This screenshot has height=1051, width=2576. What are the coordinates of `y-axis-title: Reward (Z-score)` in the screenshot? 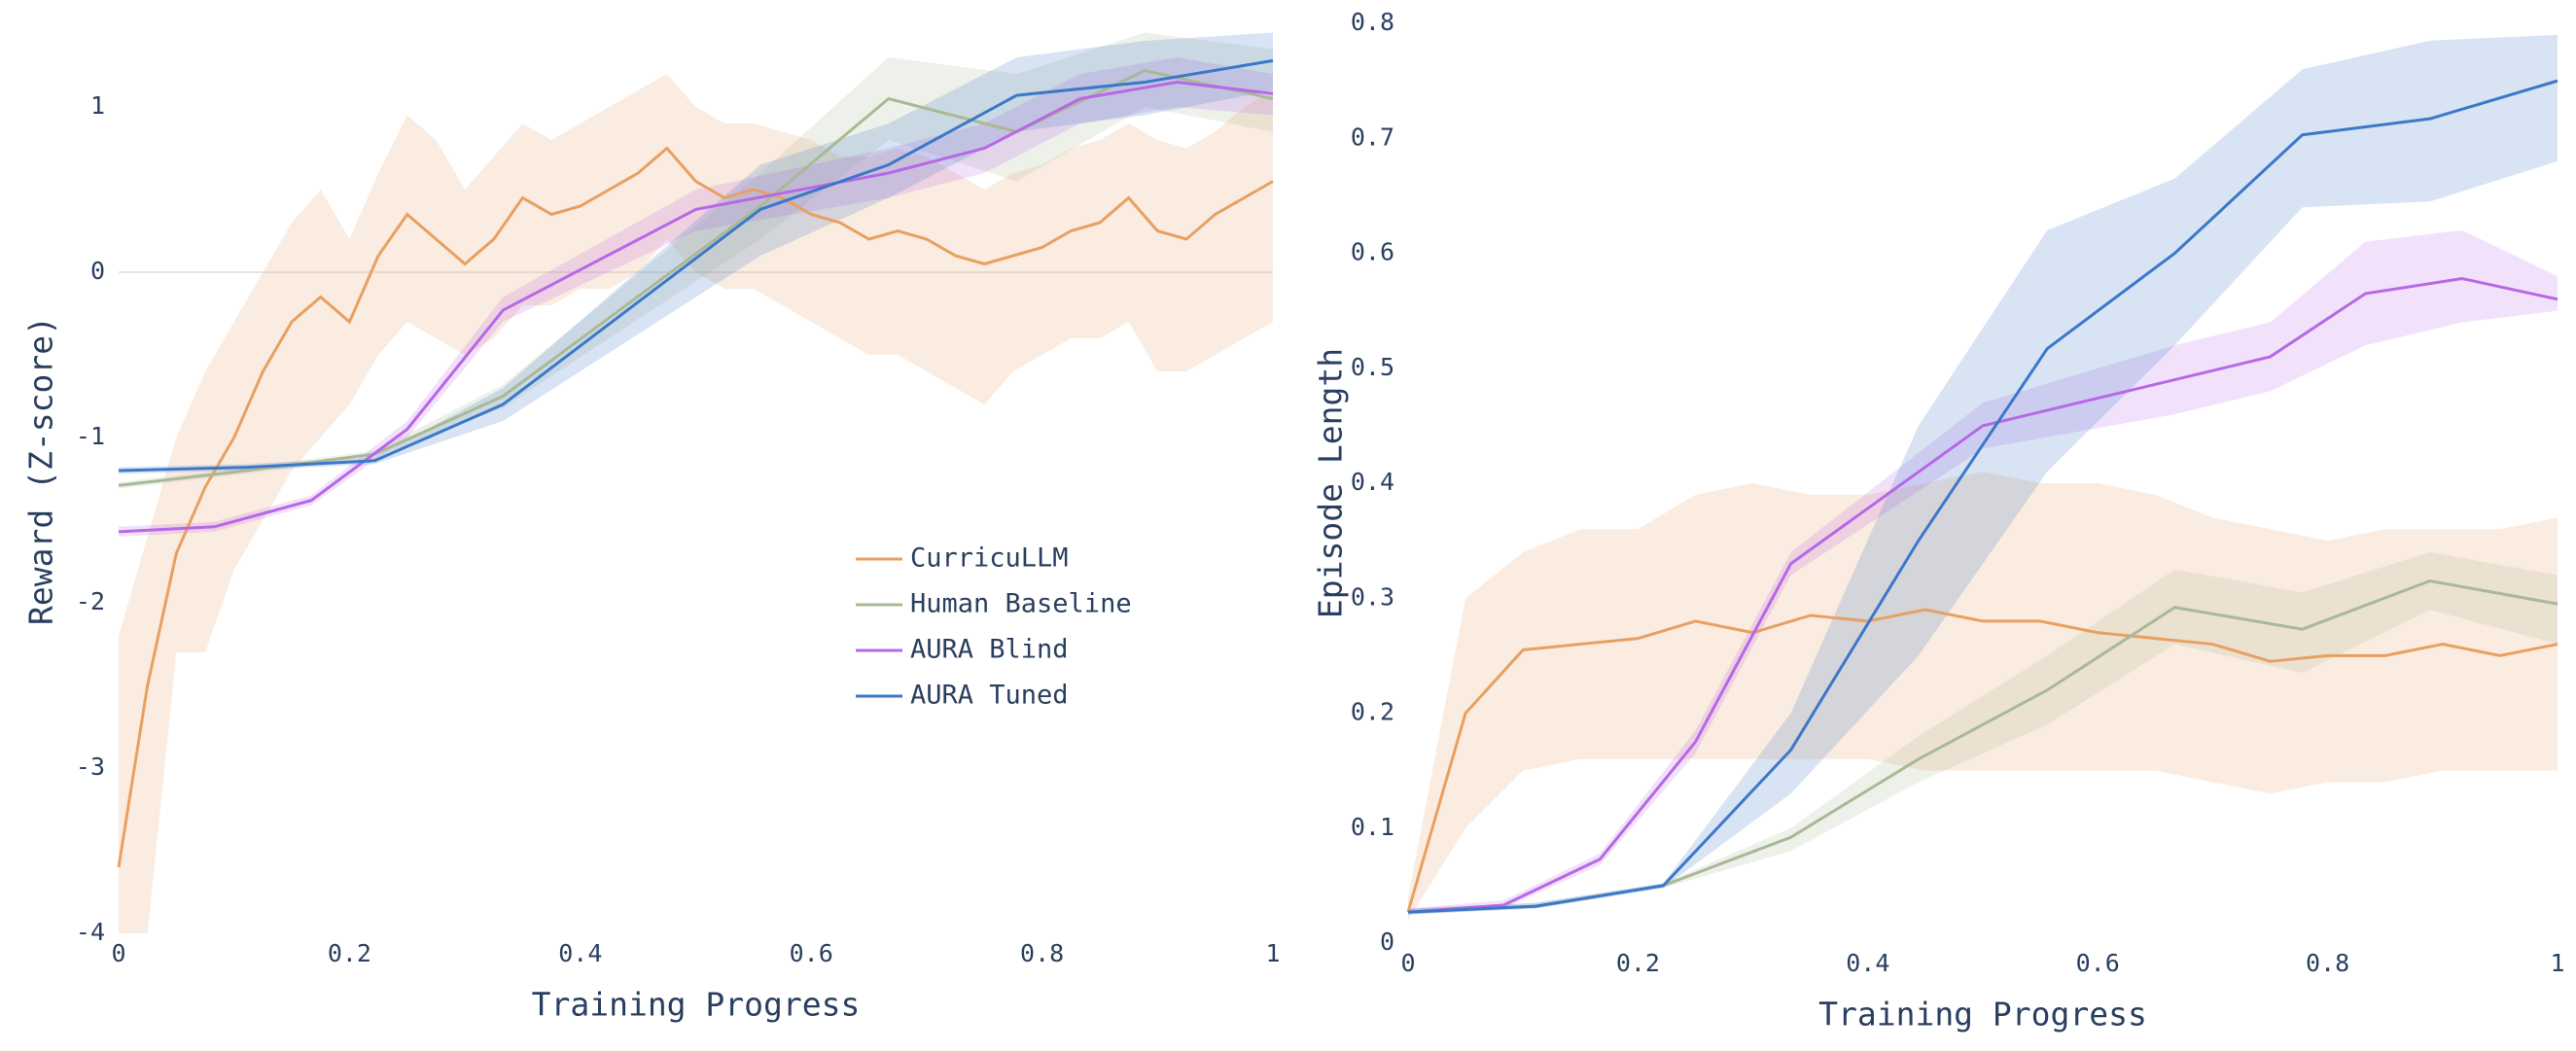 It's located at (41, 470).